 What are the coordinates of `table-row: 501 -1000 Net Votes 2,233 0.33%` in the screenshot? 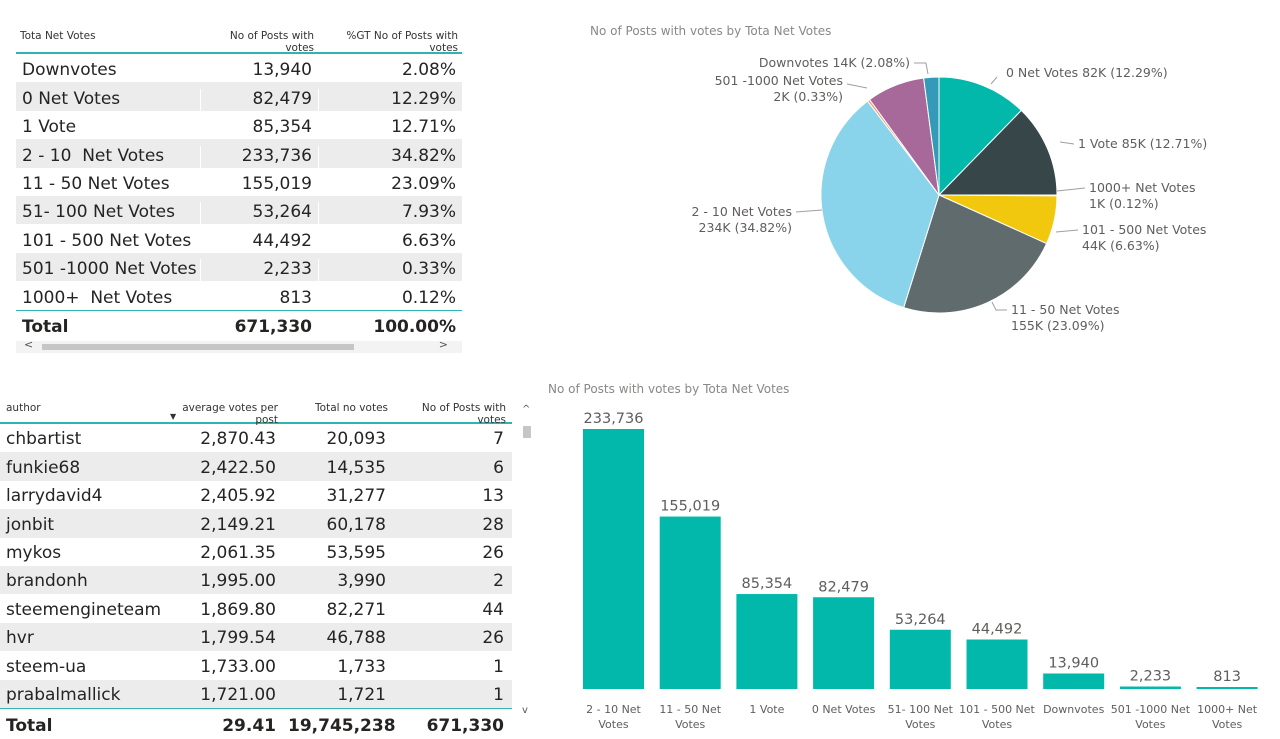 It's located at (239, 267).